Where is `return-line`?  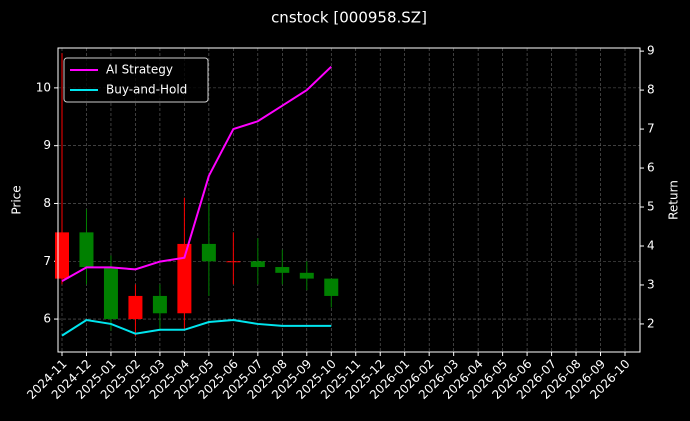 return-line is located at coordinates (196, 327).